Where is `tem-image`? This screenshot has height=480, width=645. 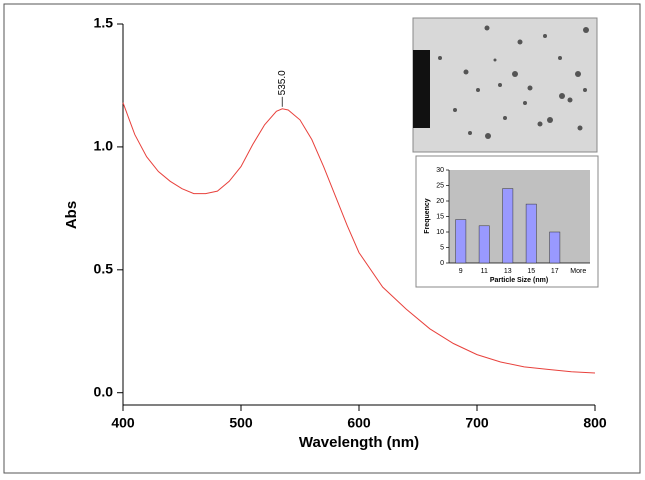
tem-image is located at coordinates (505, 85).